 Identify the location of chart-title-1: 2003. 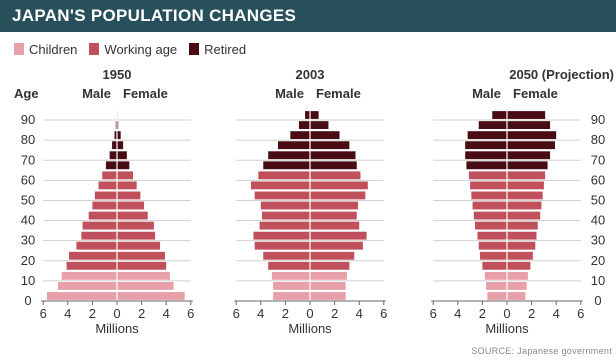
(310, 74).